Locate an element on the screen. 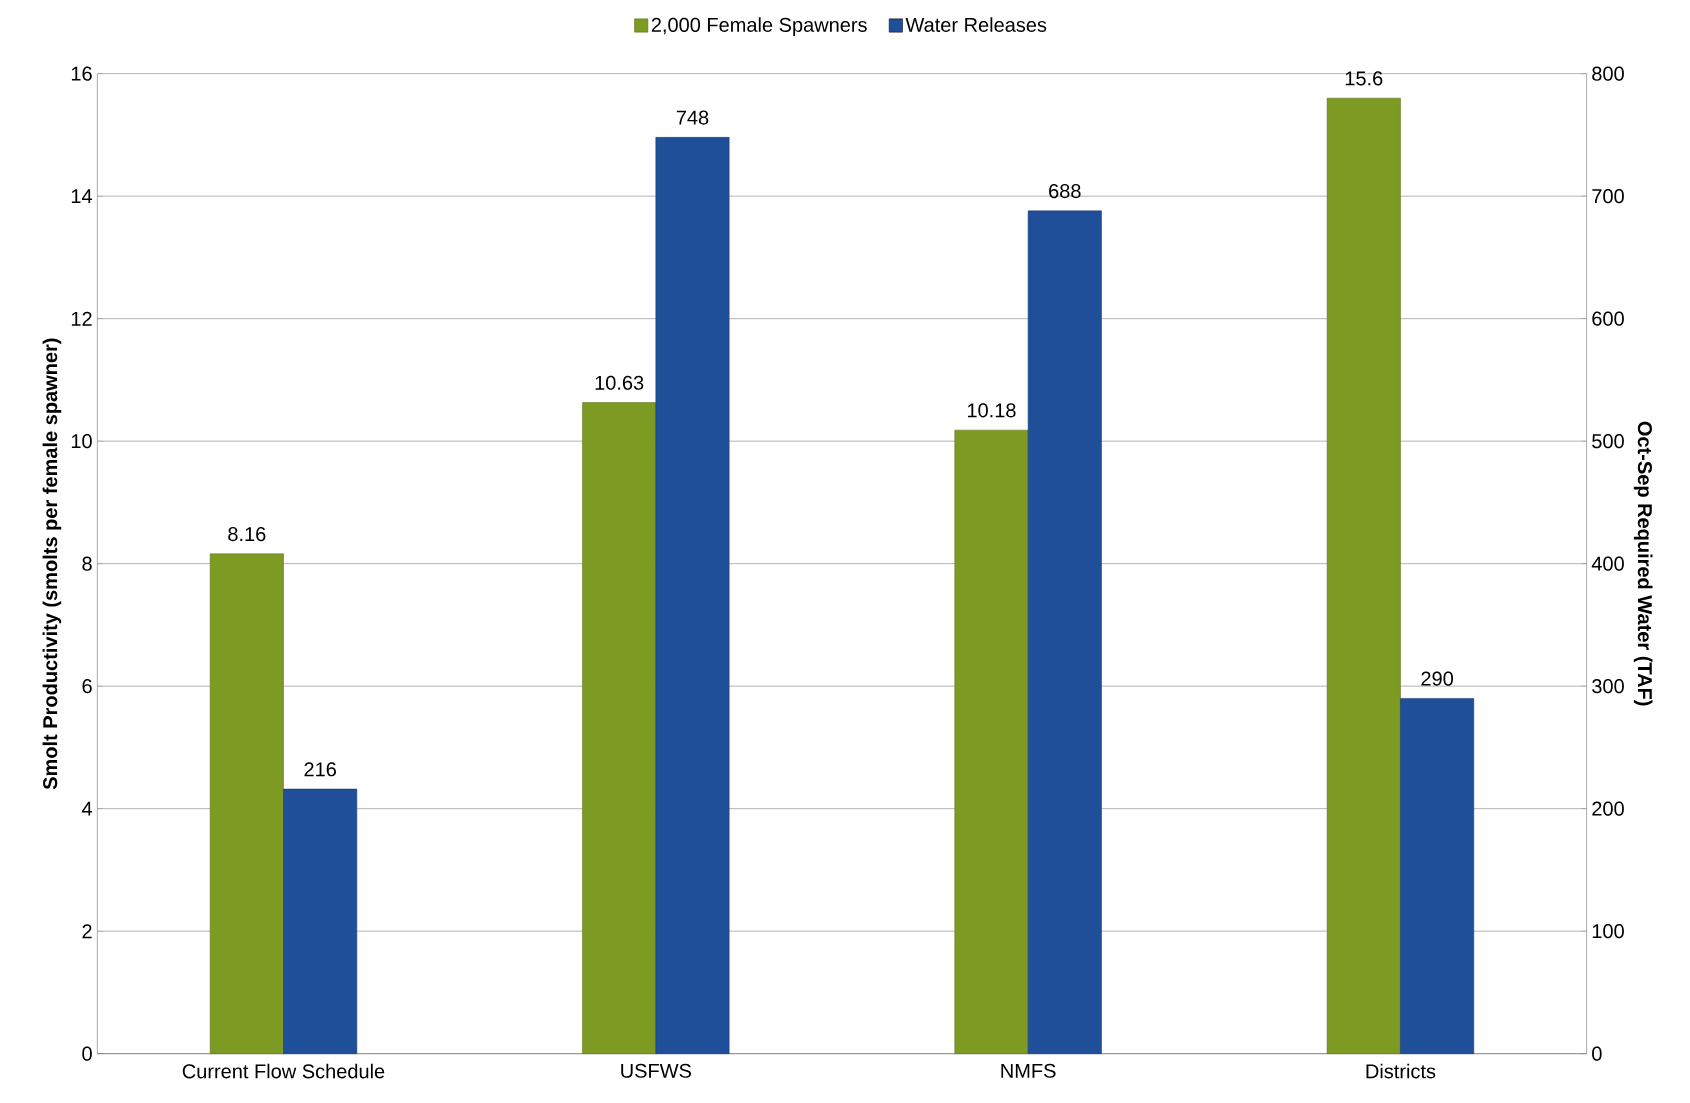 Image resolution: width=1690 pixels, height=1103 pixels. y2-tick-label: 800 is located at coordinates (1608, 73).